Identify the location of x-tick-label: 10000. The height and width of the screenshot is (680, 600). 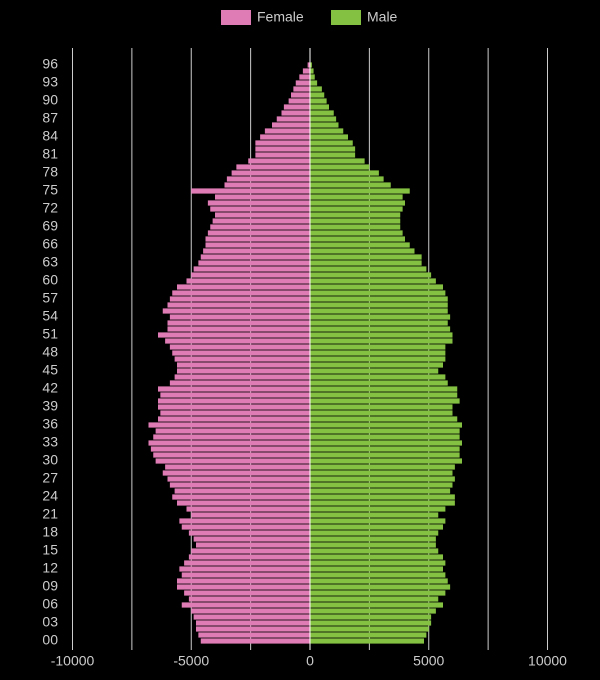
(547, 661).